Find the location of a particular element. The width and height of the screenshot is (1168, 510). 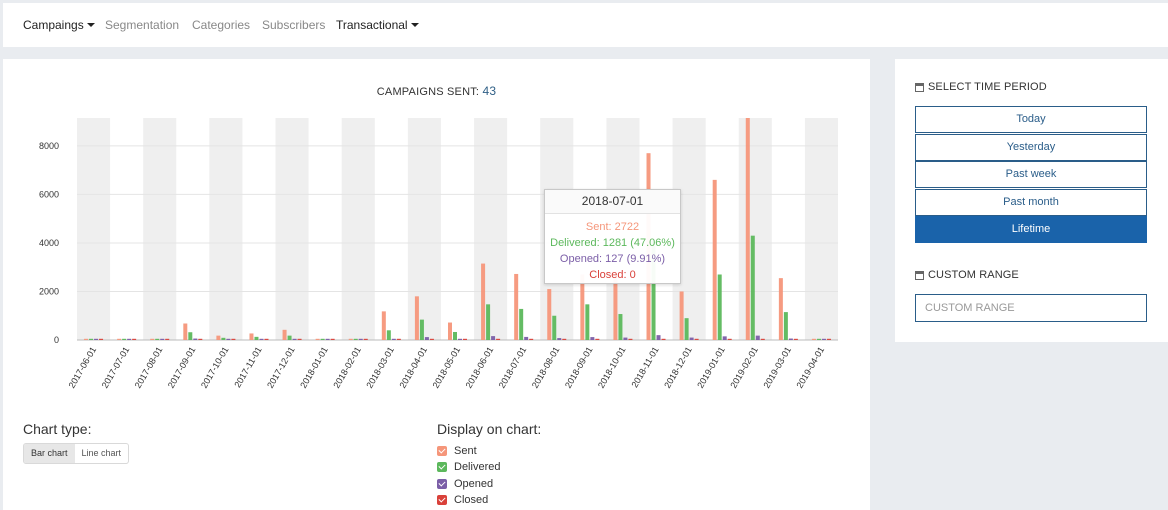

nav-categories: Categories is located at coordinates (221, 25).